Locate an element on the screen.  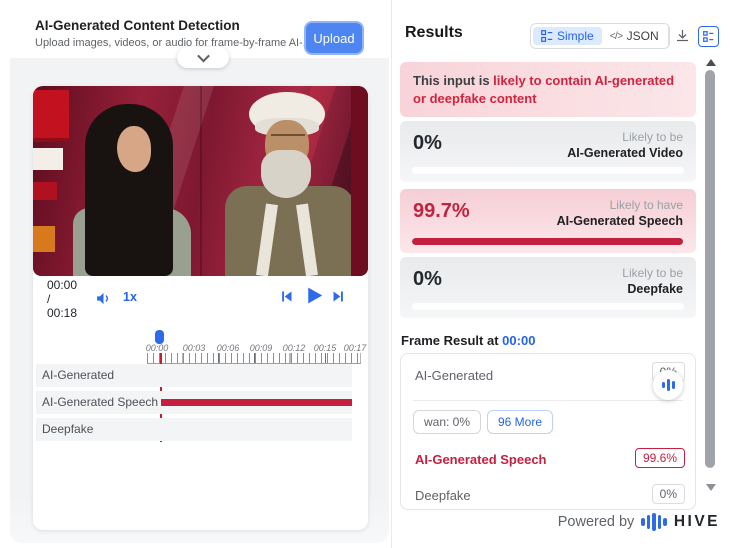
skip-forward-icon is located at coordinates (338, 299).